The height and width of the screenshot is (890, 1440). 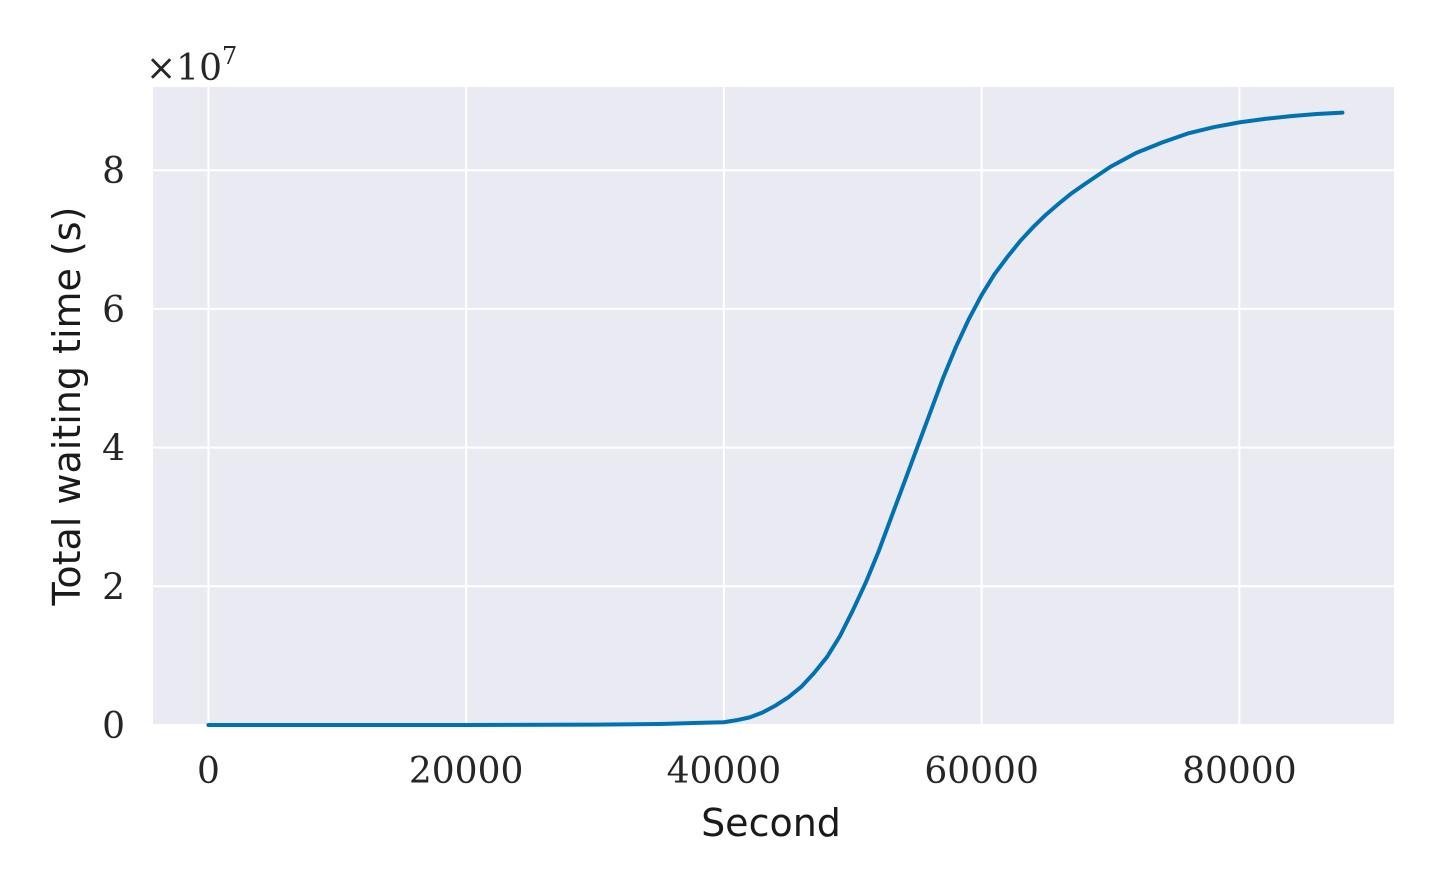 I want to click on x-tick-label: 40000, so click(x=724, y=771).